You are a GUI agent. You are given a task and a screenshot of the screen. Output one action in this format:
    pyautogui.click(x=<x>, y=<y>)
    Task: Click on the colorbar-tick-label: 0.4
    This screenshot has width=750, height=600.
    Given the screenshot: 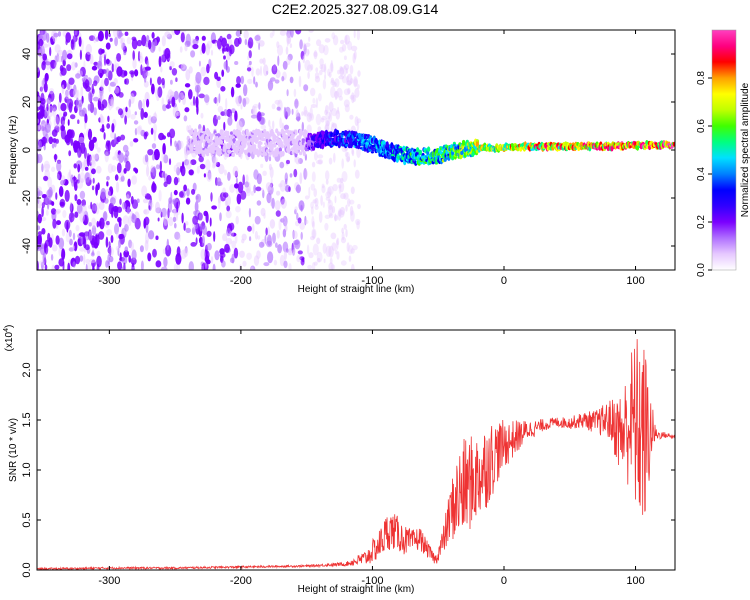 What is the action you would take?
    pyautogui.click(x=701, y=174)
    